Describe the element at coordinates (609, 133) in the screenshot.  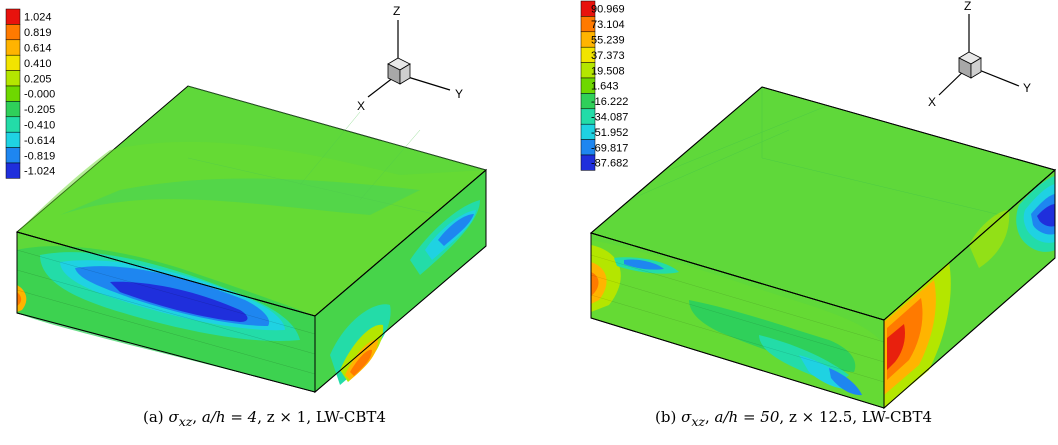
I see `legend-label: -51.952` at that location.